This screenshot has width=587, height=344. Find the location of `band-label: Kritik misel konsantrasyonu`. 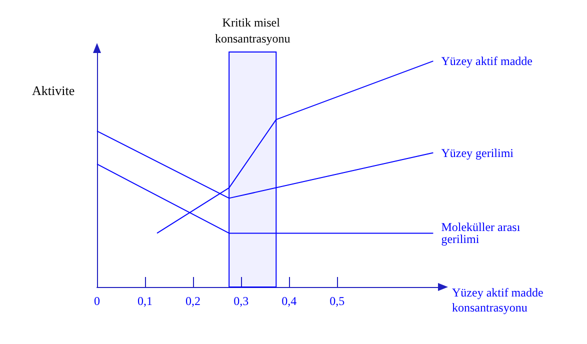

band-label: Kritik misel konsantrasyonu is located at coordinates (252, 31).